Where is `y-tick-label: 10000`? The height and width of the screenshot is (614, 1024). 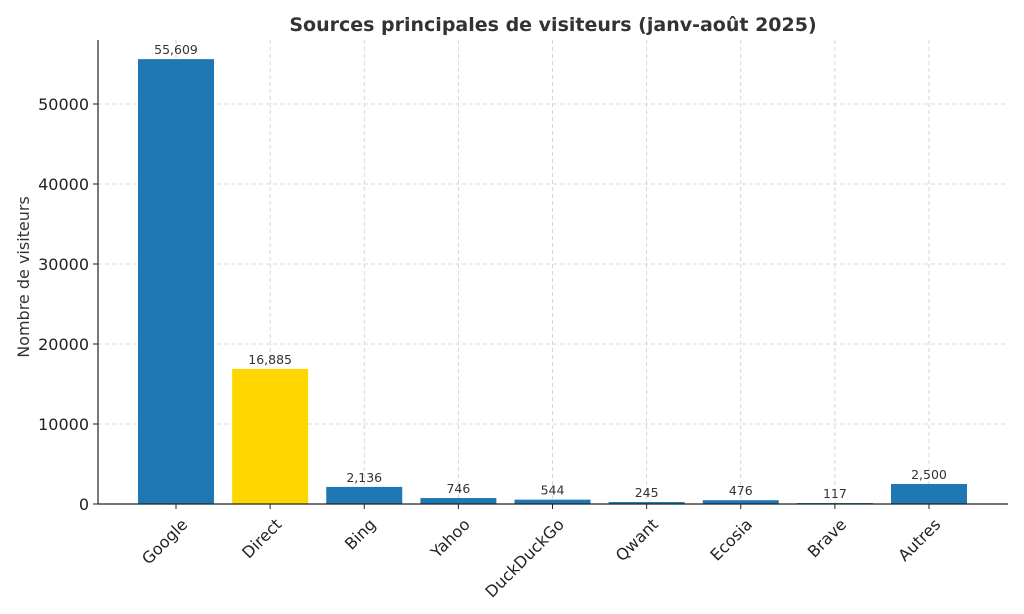 y-tick-label: 10000 is located at coordinates (63, 424).